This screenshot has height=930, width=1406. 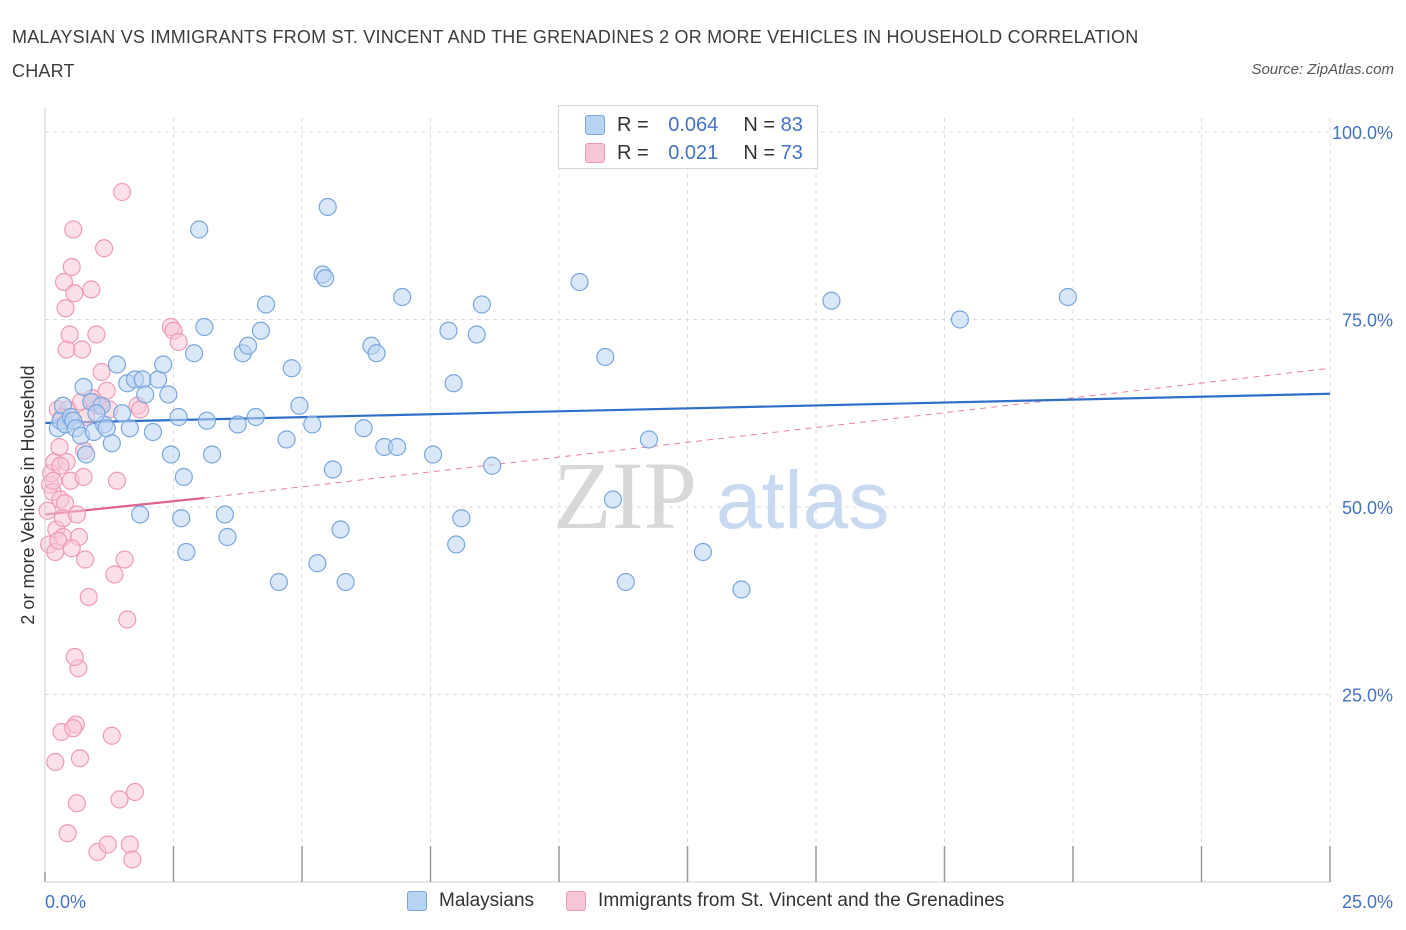 I want to click on y-tick-label: 25.0%, so click(x=1367, y=696).